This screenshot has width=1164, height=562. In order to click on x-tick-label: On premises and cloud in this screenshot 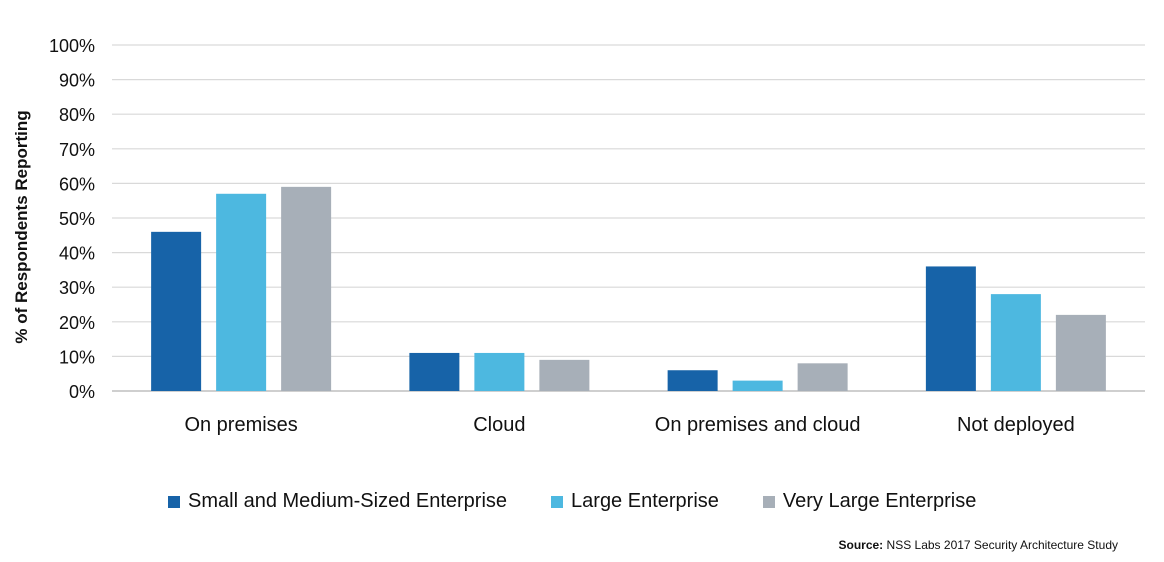, I will do `click(758, 425)`.